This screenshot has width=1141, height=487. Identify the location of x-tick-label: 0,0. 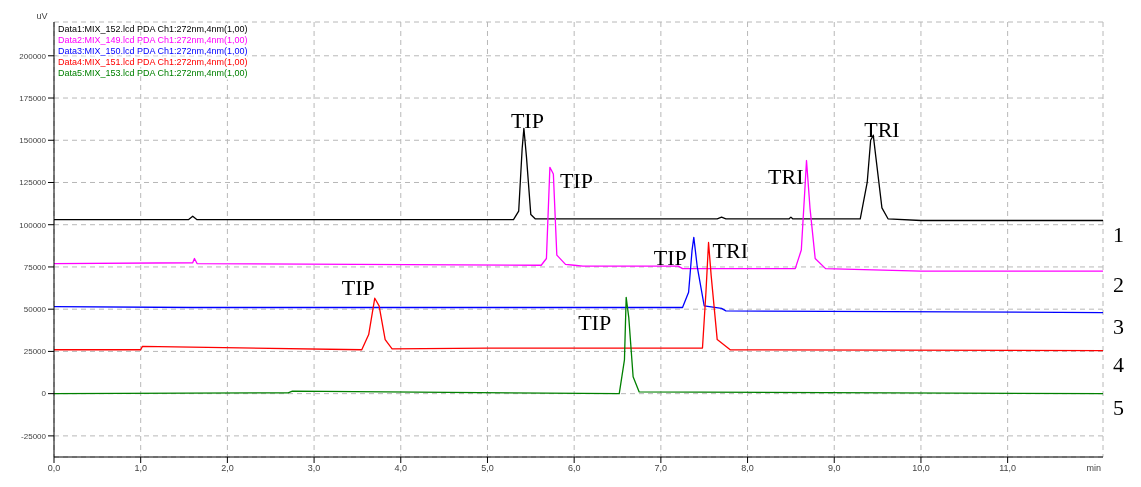
(54, 468).